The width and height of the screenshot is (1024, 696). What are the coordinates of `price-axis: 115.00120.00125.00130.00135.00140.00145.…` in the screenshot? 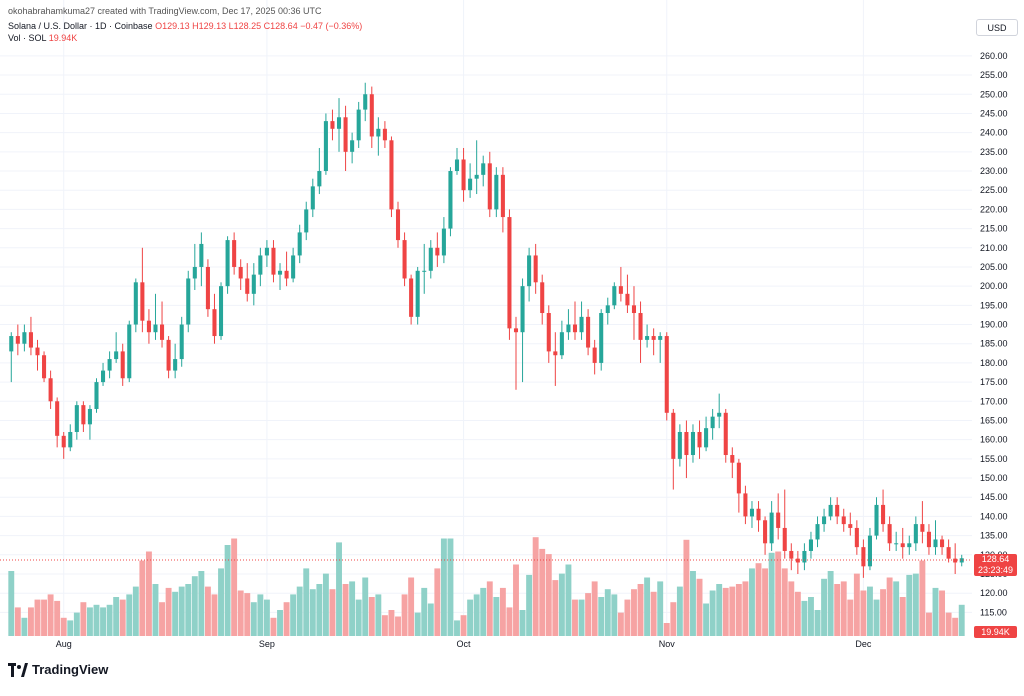 It's located at (994, 334).